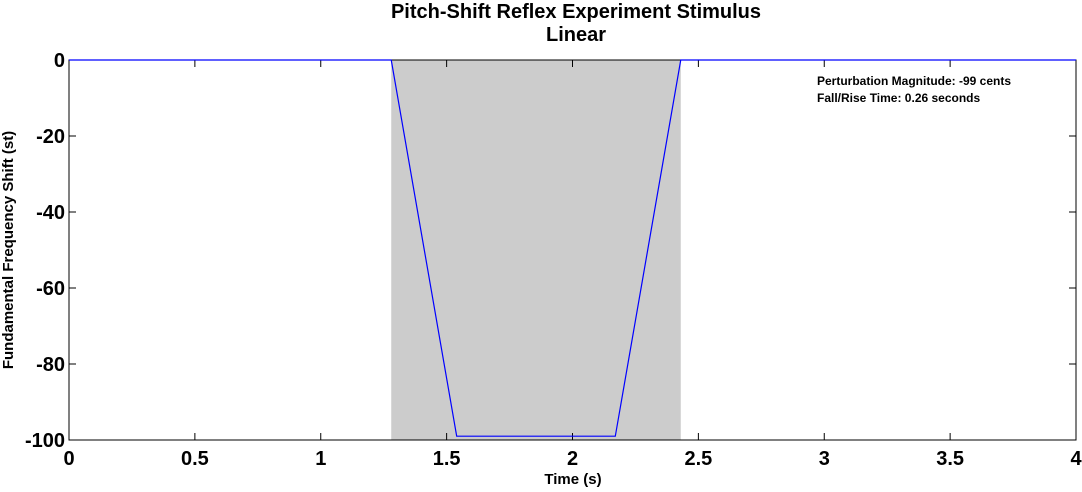 The width and height of the screenshot is (1082, 492). I want to click on y-tick-label: -40, so click(50, 213).